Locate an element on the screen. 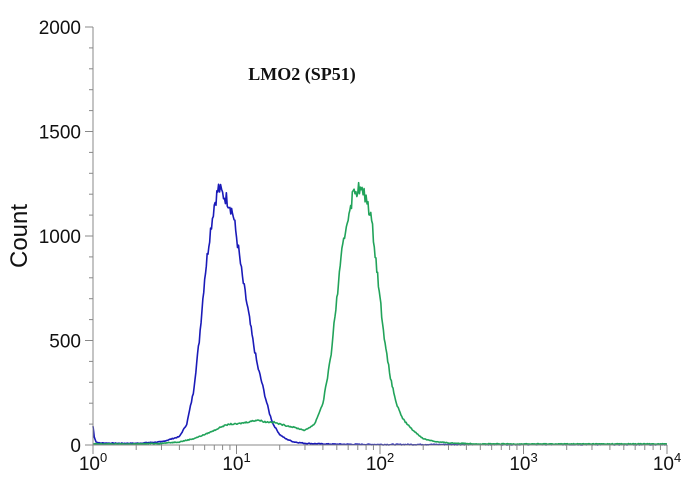 The height and width of the screenshot is (497, 700). x-tick-label: 10¹ is located at coordinates (236, 462).